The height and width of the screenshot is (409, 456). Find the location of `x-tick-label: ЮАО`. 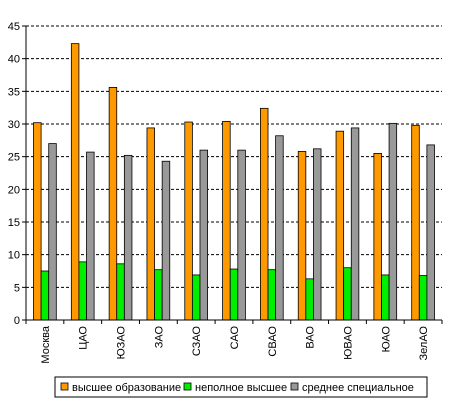

x-tick-label: ЮАО is located at coordinates (386, 339).